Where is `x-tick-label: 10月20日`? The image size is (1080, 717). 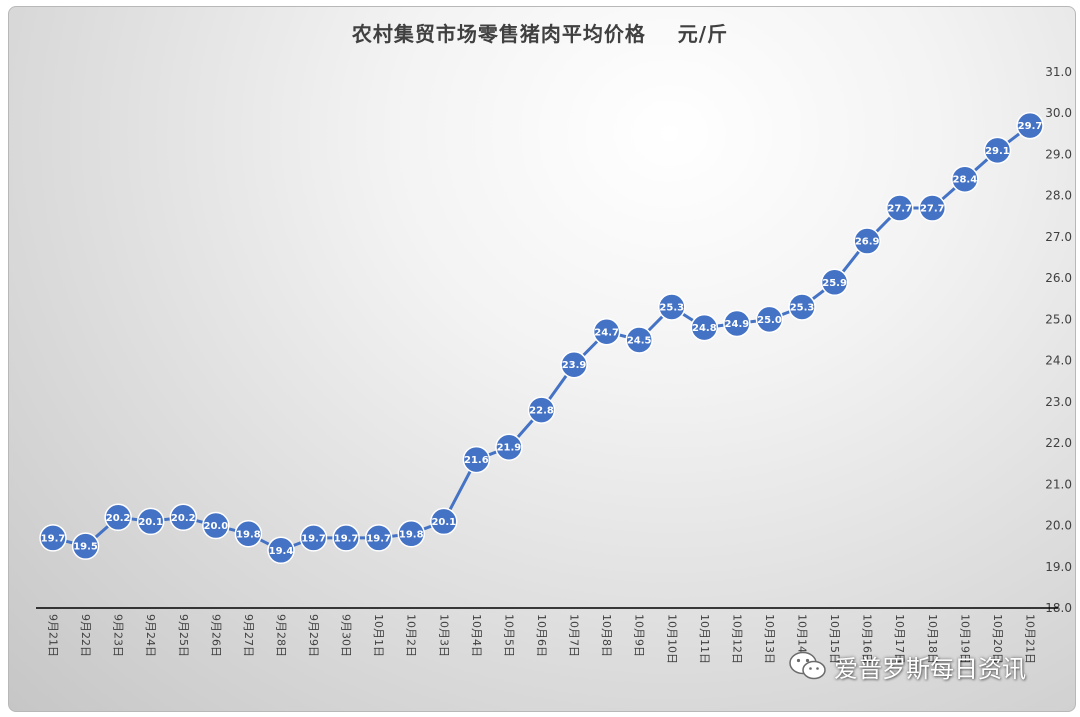
x-tick-label: 10月20日 is located at coordinates (997, 639).